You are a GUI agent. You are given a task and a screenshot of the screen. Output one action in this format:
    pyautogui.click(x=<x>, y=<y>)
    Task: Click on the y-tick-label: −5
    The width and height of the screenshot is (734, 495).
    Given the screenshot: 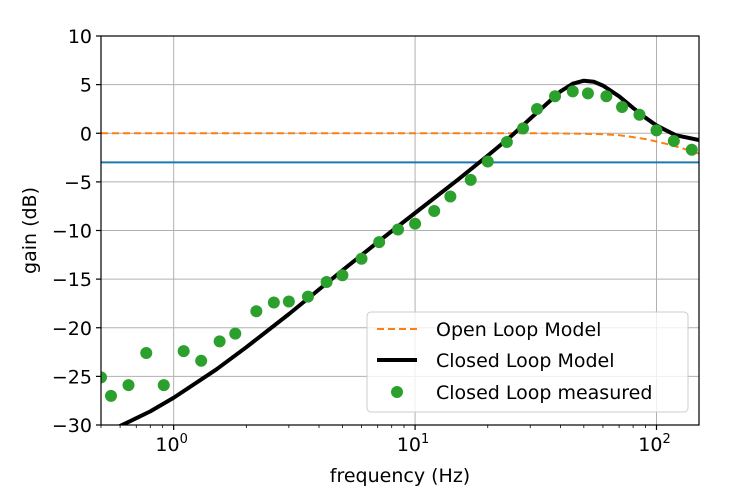 What is the action you would take?
    pyautogui.click(x=78, y=183)
    